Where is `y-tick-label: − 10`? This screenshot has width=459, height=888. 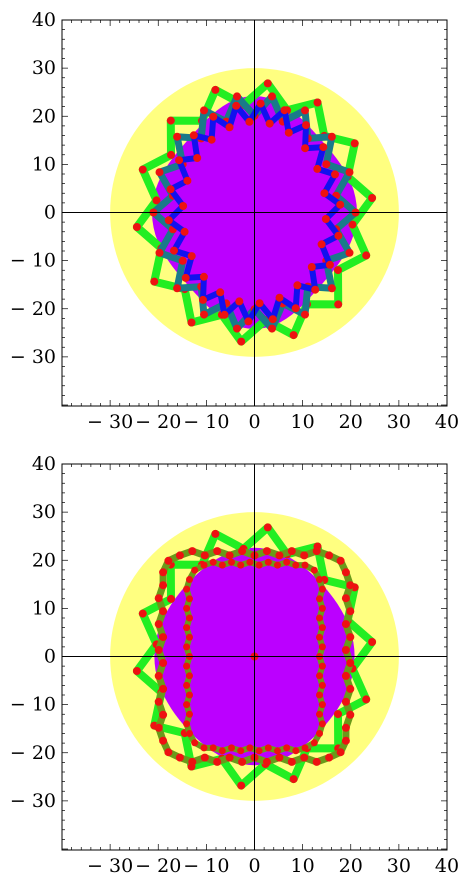
y-tick-label: − 10 is located at coordinates (33, 705).